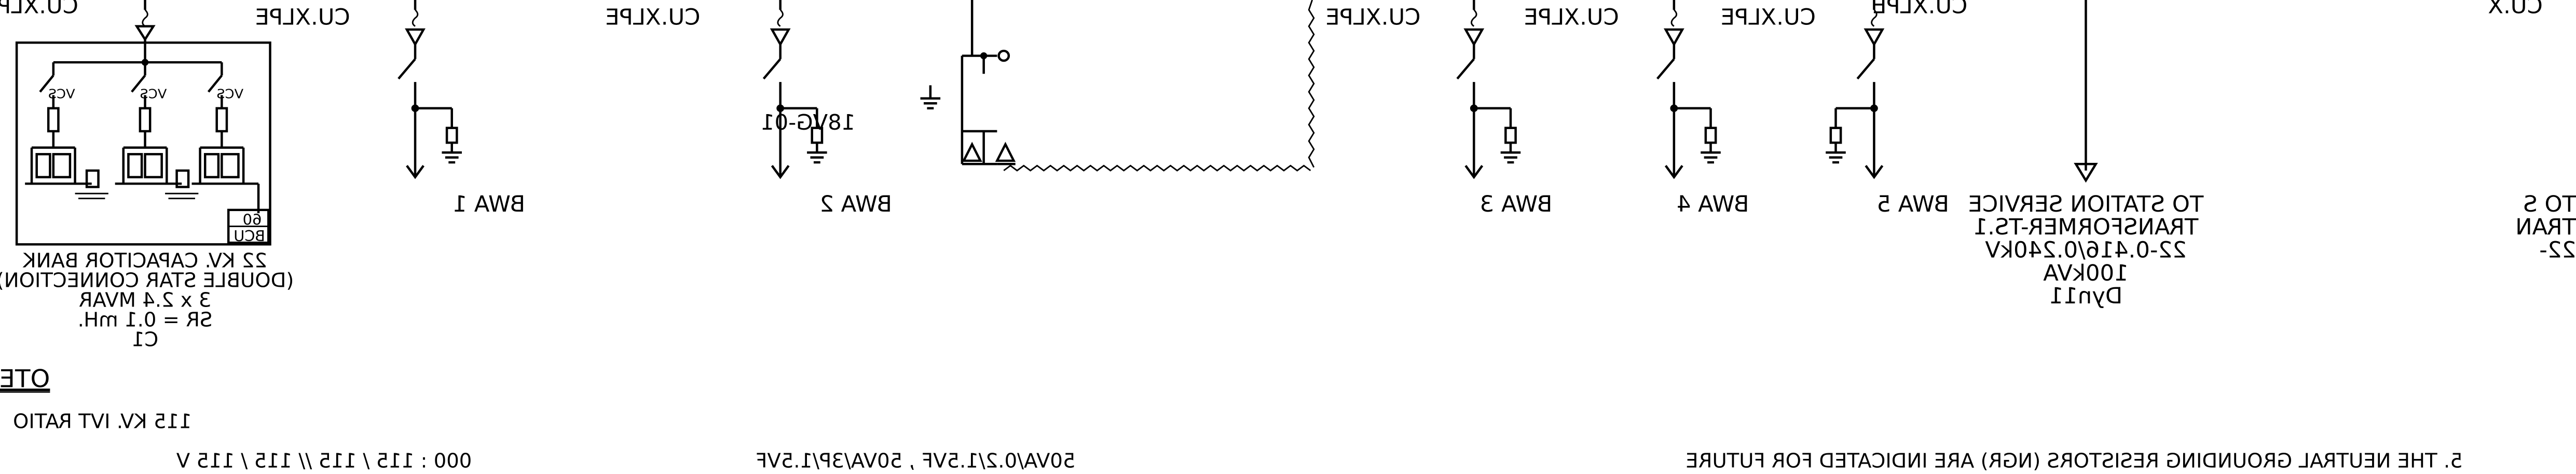 This screenshot has width=2576, height=474. What do you see at coordinates (1713, 204) in the screenshot?
I see `bwa-4-label: BWA 4` at bounding box center [1713, 204].